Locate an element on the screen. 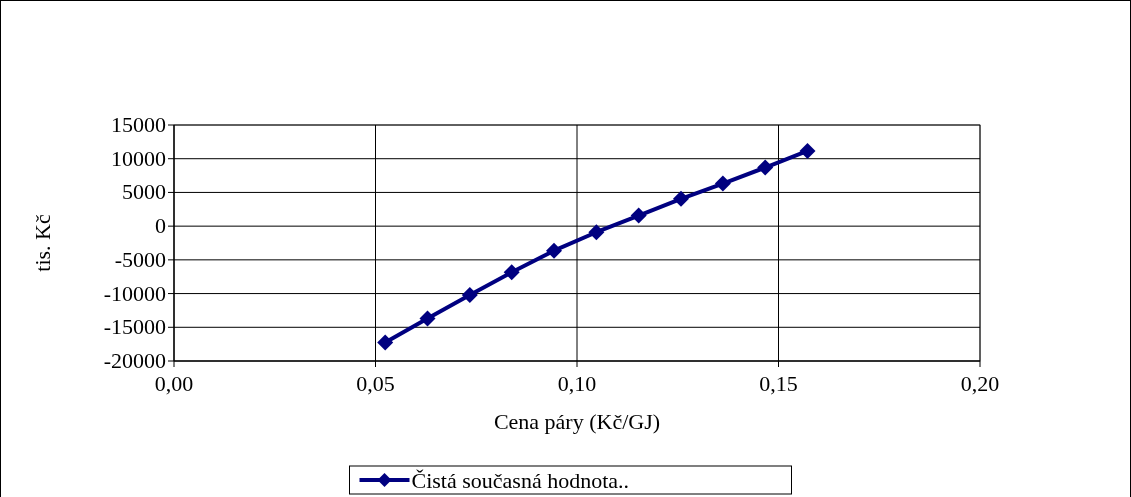 The image size is (1131, 497). y-tick-label: -20000 is located at coordinates (134, 360).